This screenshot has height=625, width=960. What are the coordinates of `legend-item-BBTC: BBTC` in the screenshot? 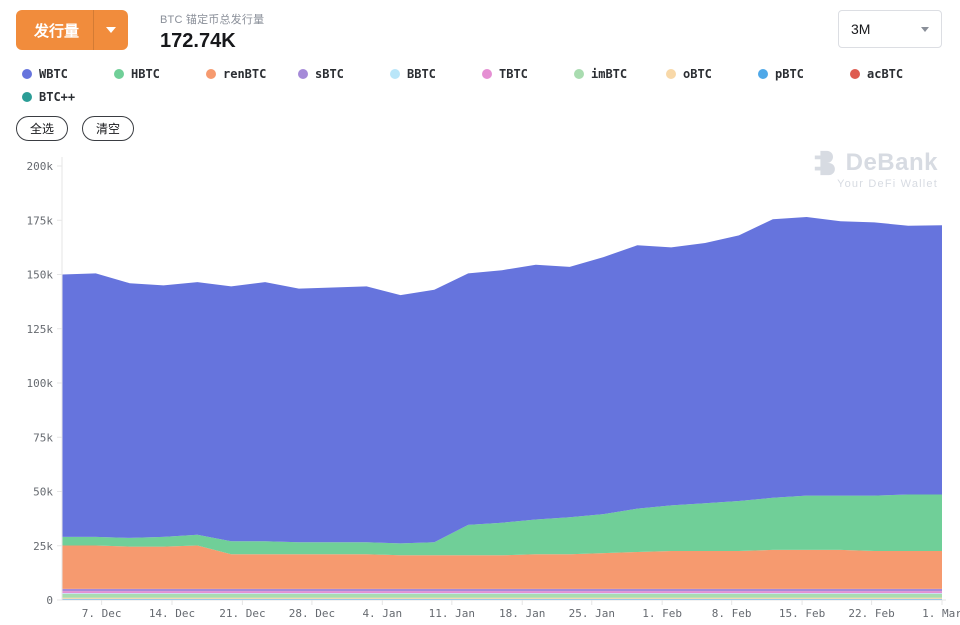 It's located at (436, 74).